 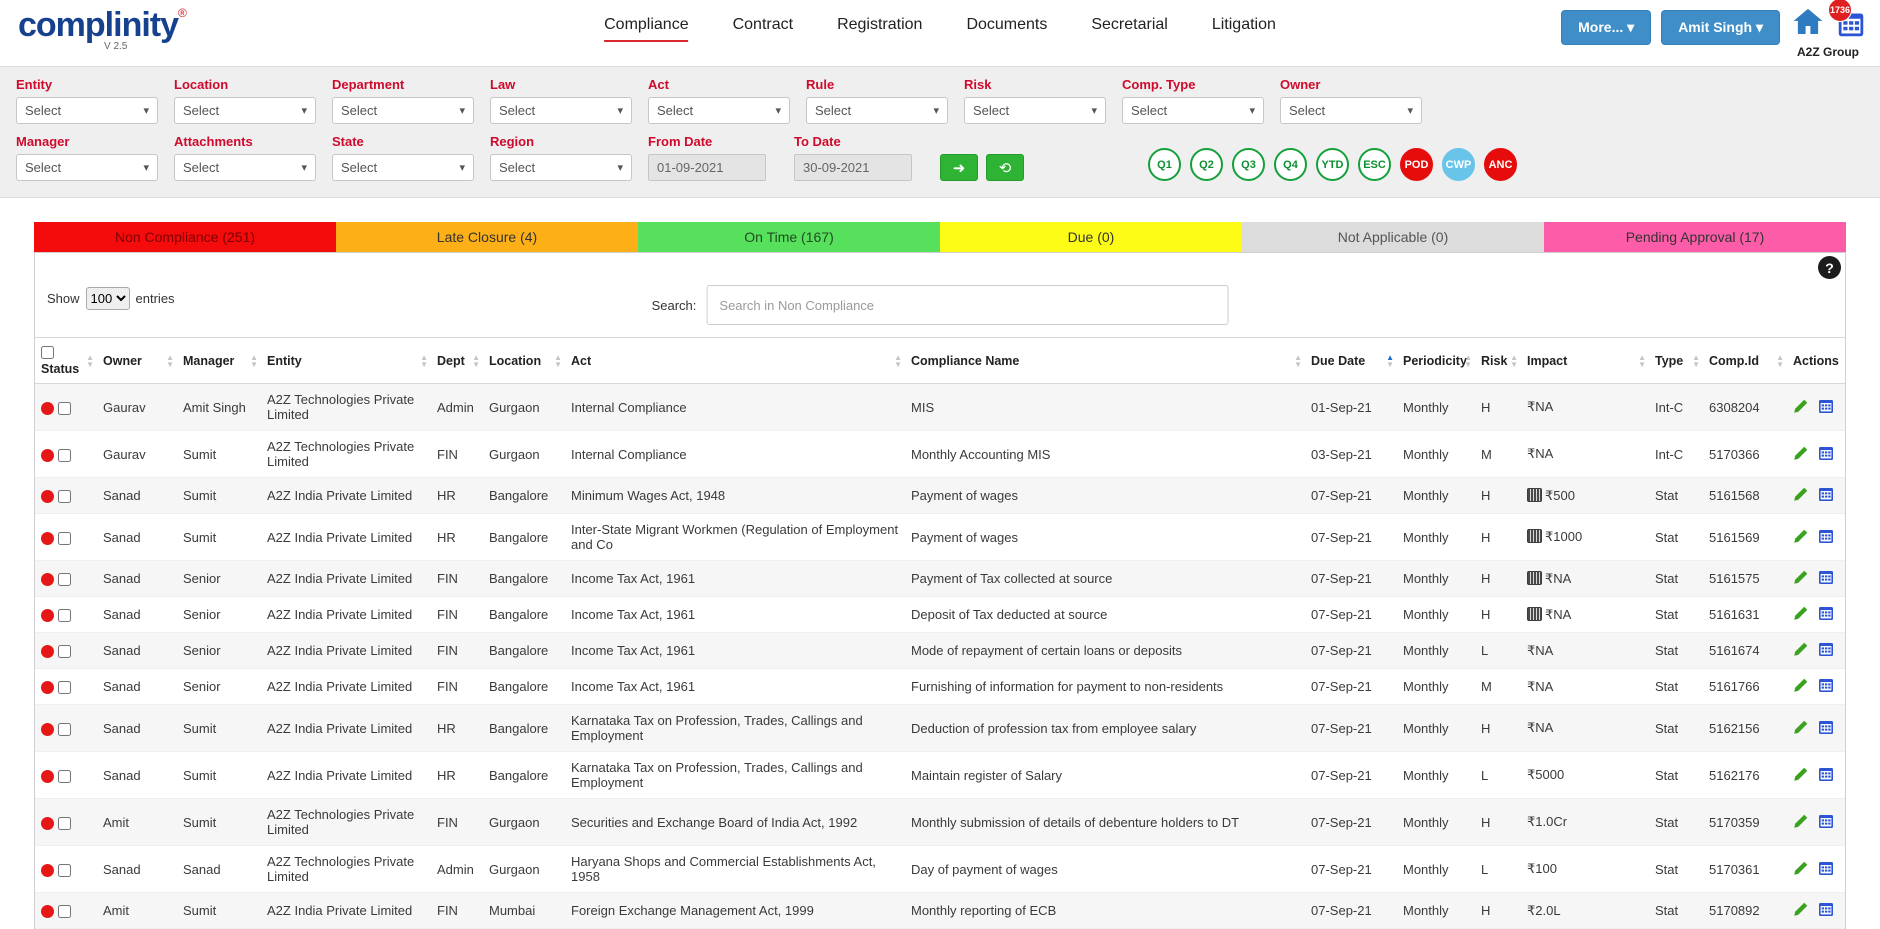 I want to click on col-header-dept: Dept ▲ ▼, so click(x=457, y=360).